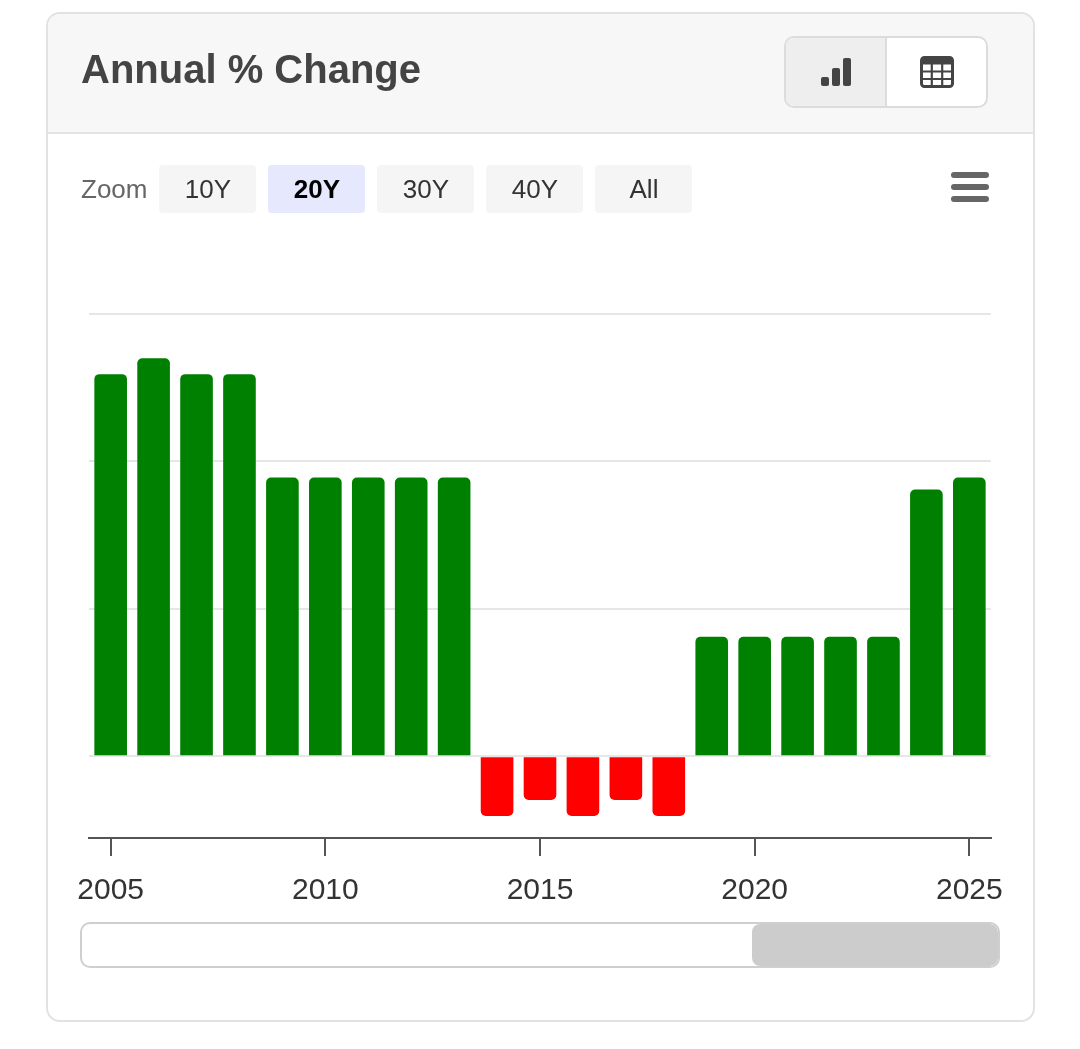  What do you see at coordinates (755, 889) in the screenshot?
I see `x-tick-label: 2020` at bounding box center [755, 889].